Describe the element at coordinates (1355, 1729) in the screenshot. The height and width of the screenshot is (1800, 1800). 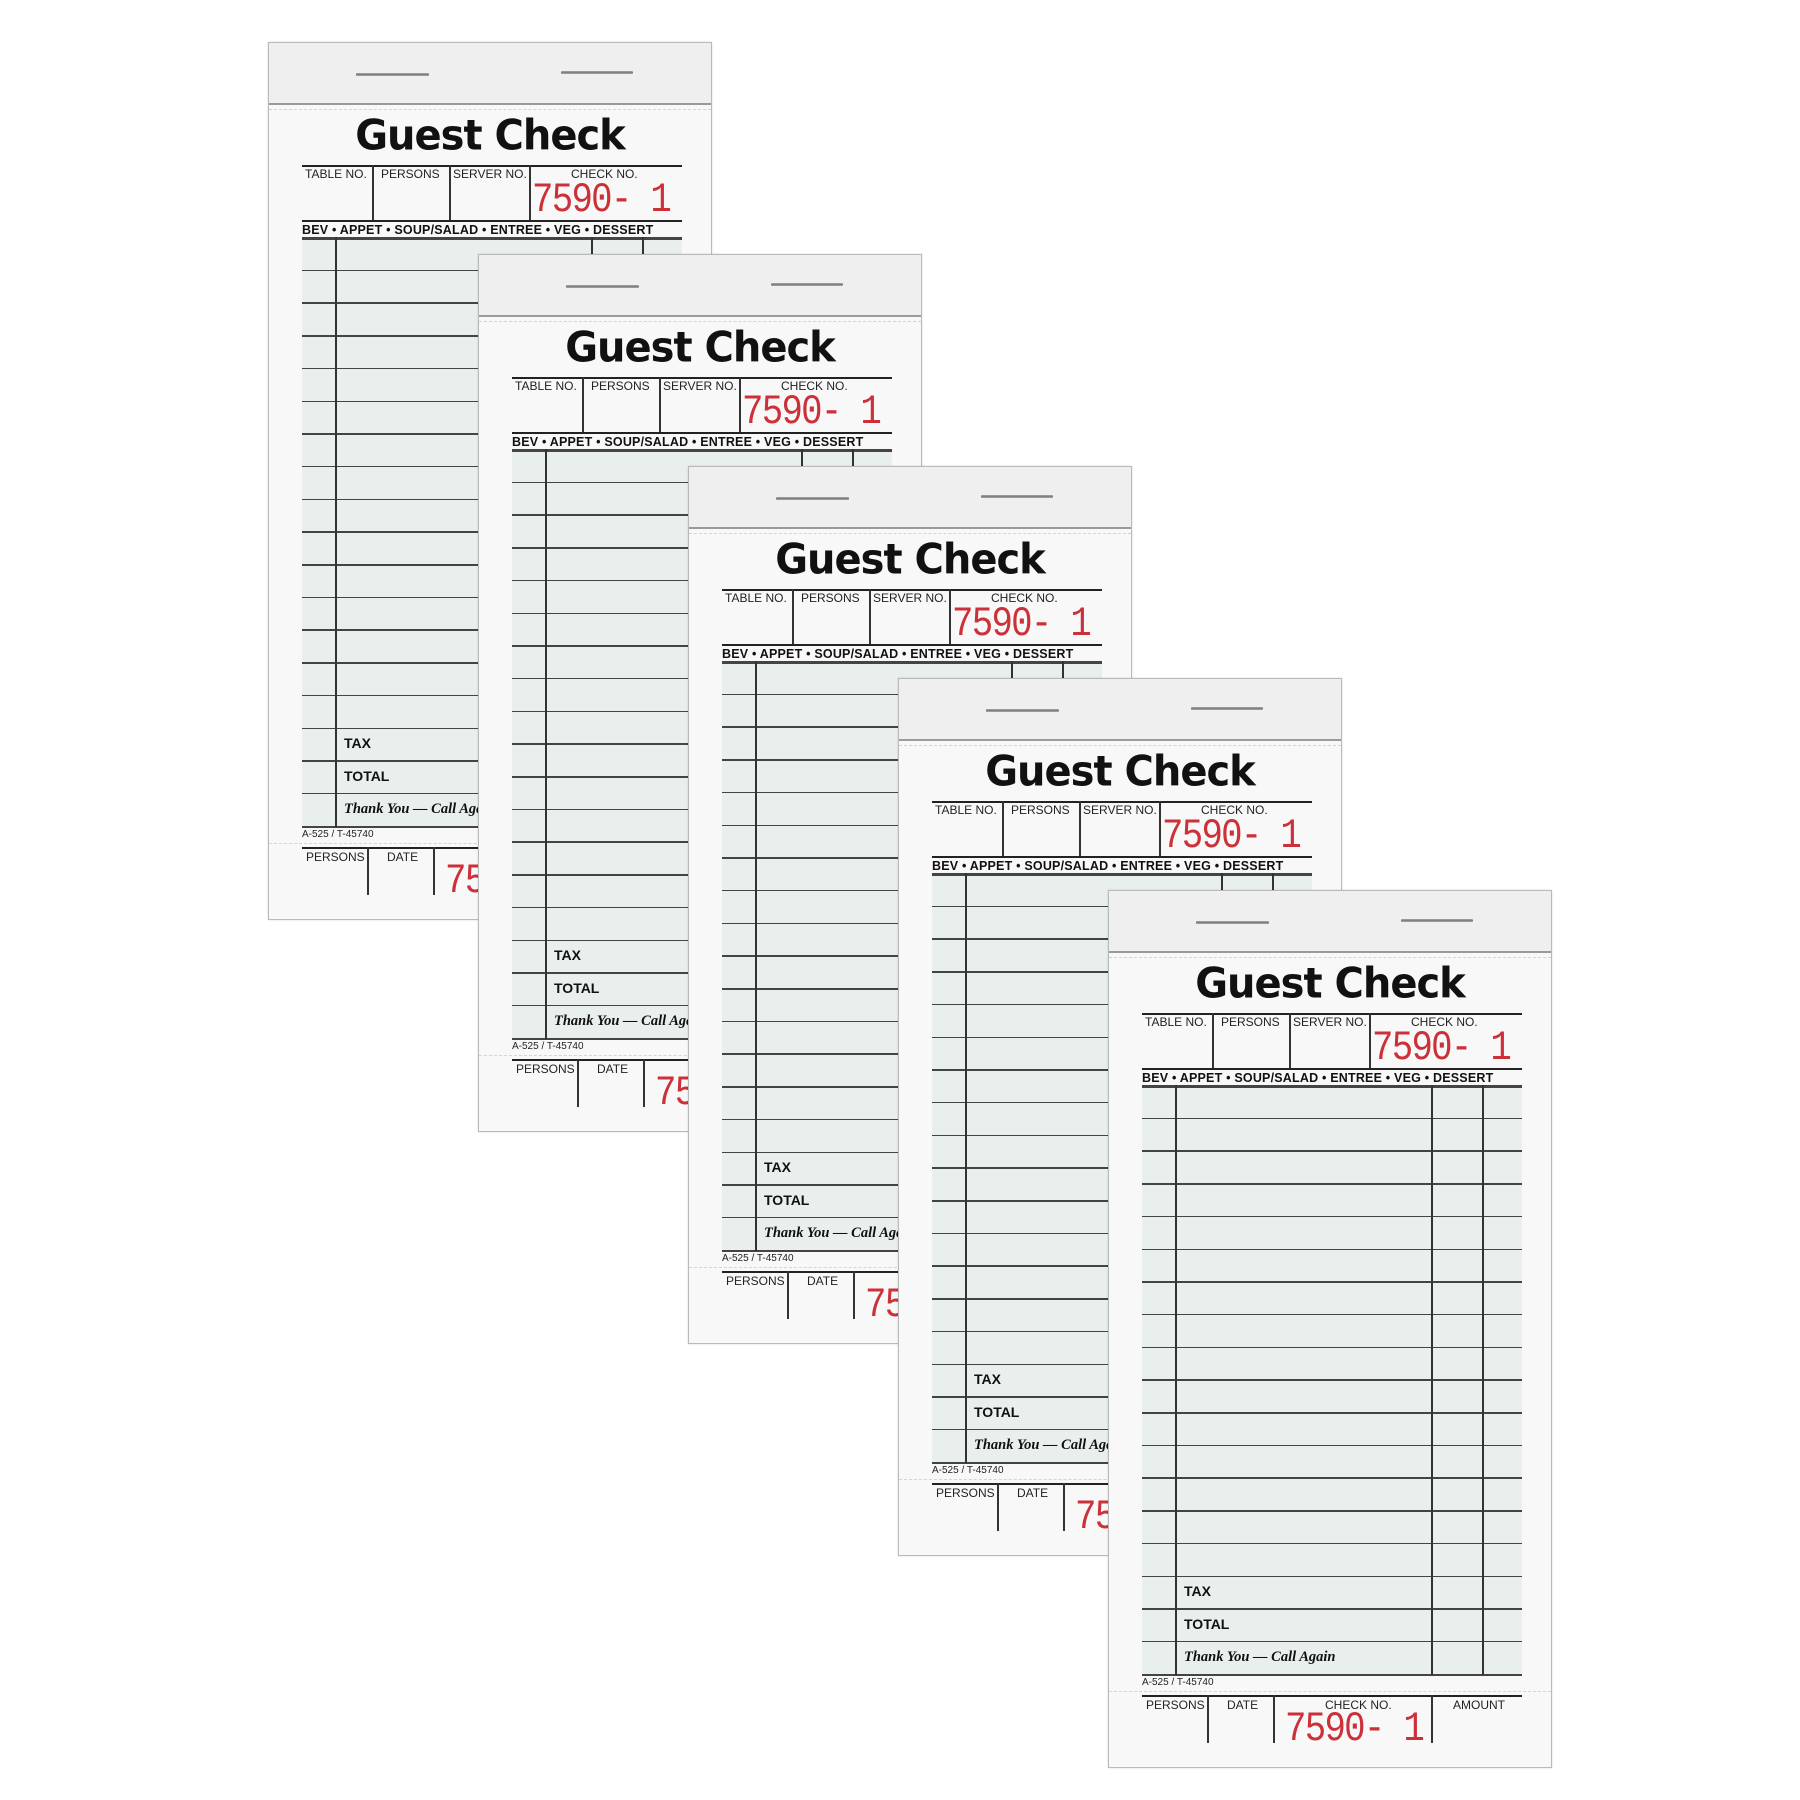
I see `stub-check-number: 7590- 1` at that location.